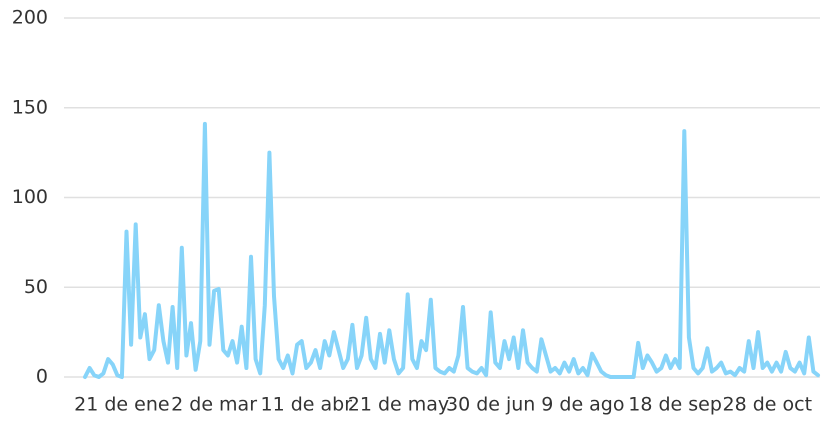  What do you see at coordinates (42, 377) in the screenshot?
I see `y-tick-label: 0` at bounding box center [42, 377].